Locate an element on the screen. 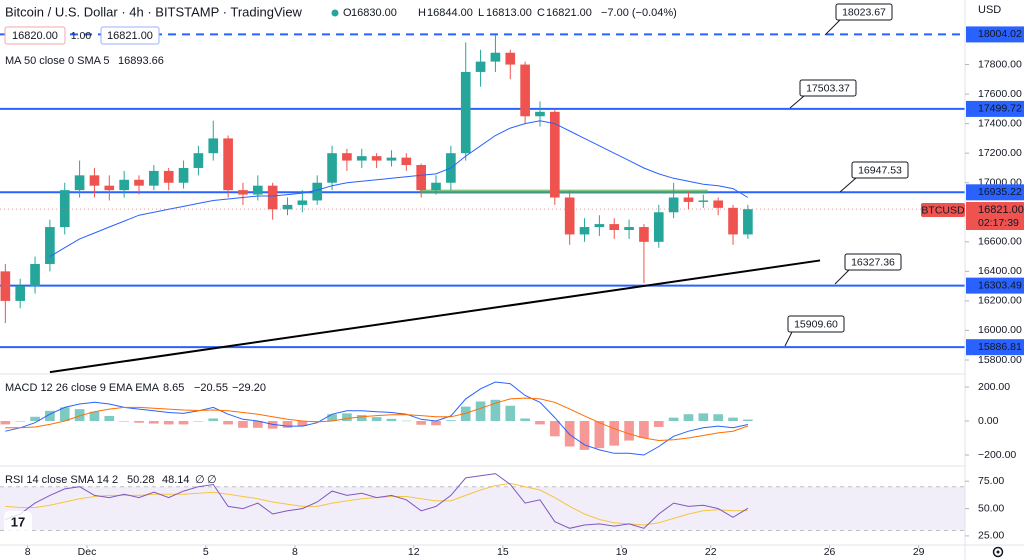 The height and width of the screenshot is (560, 1024). ohlc-item: C is located at coordinates (541, 13).